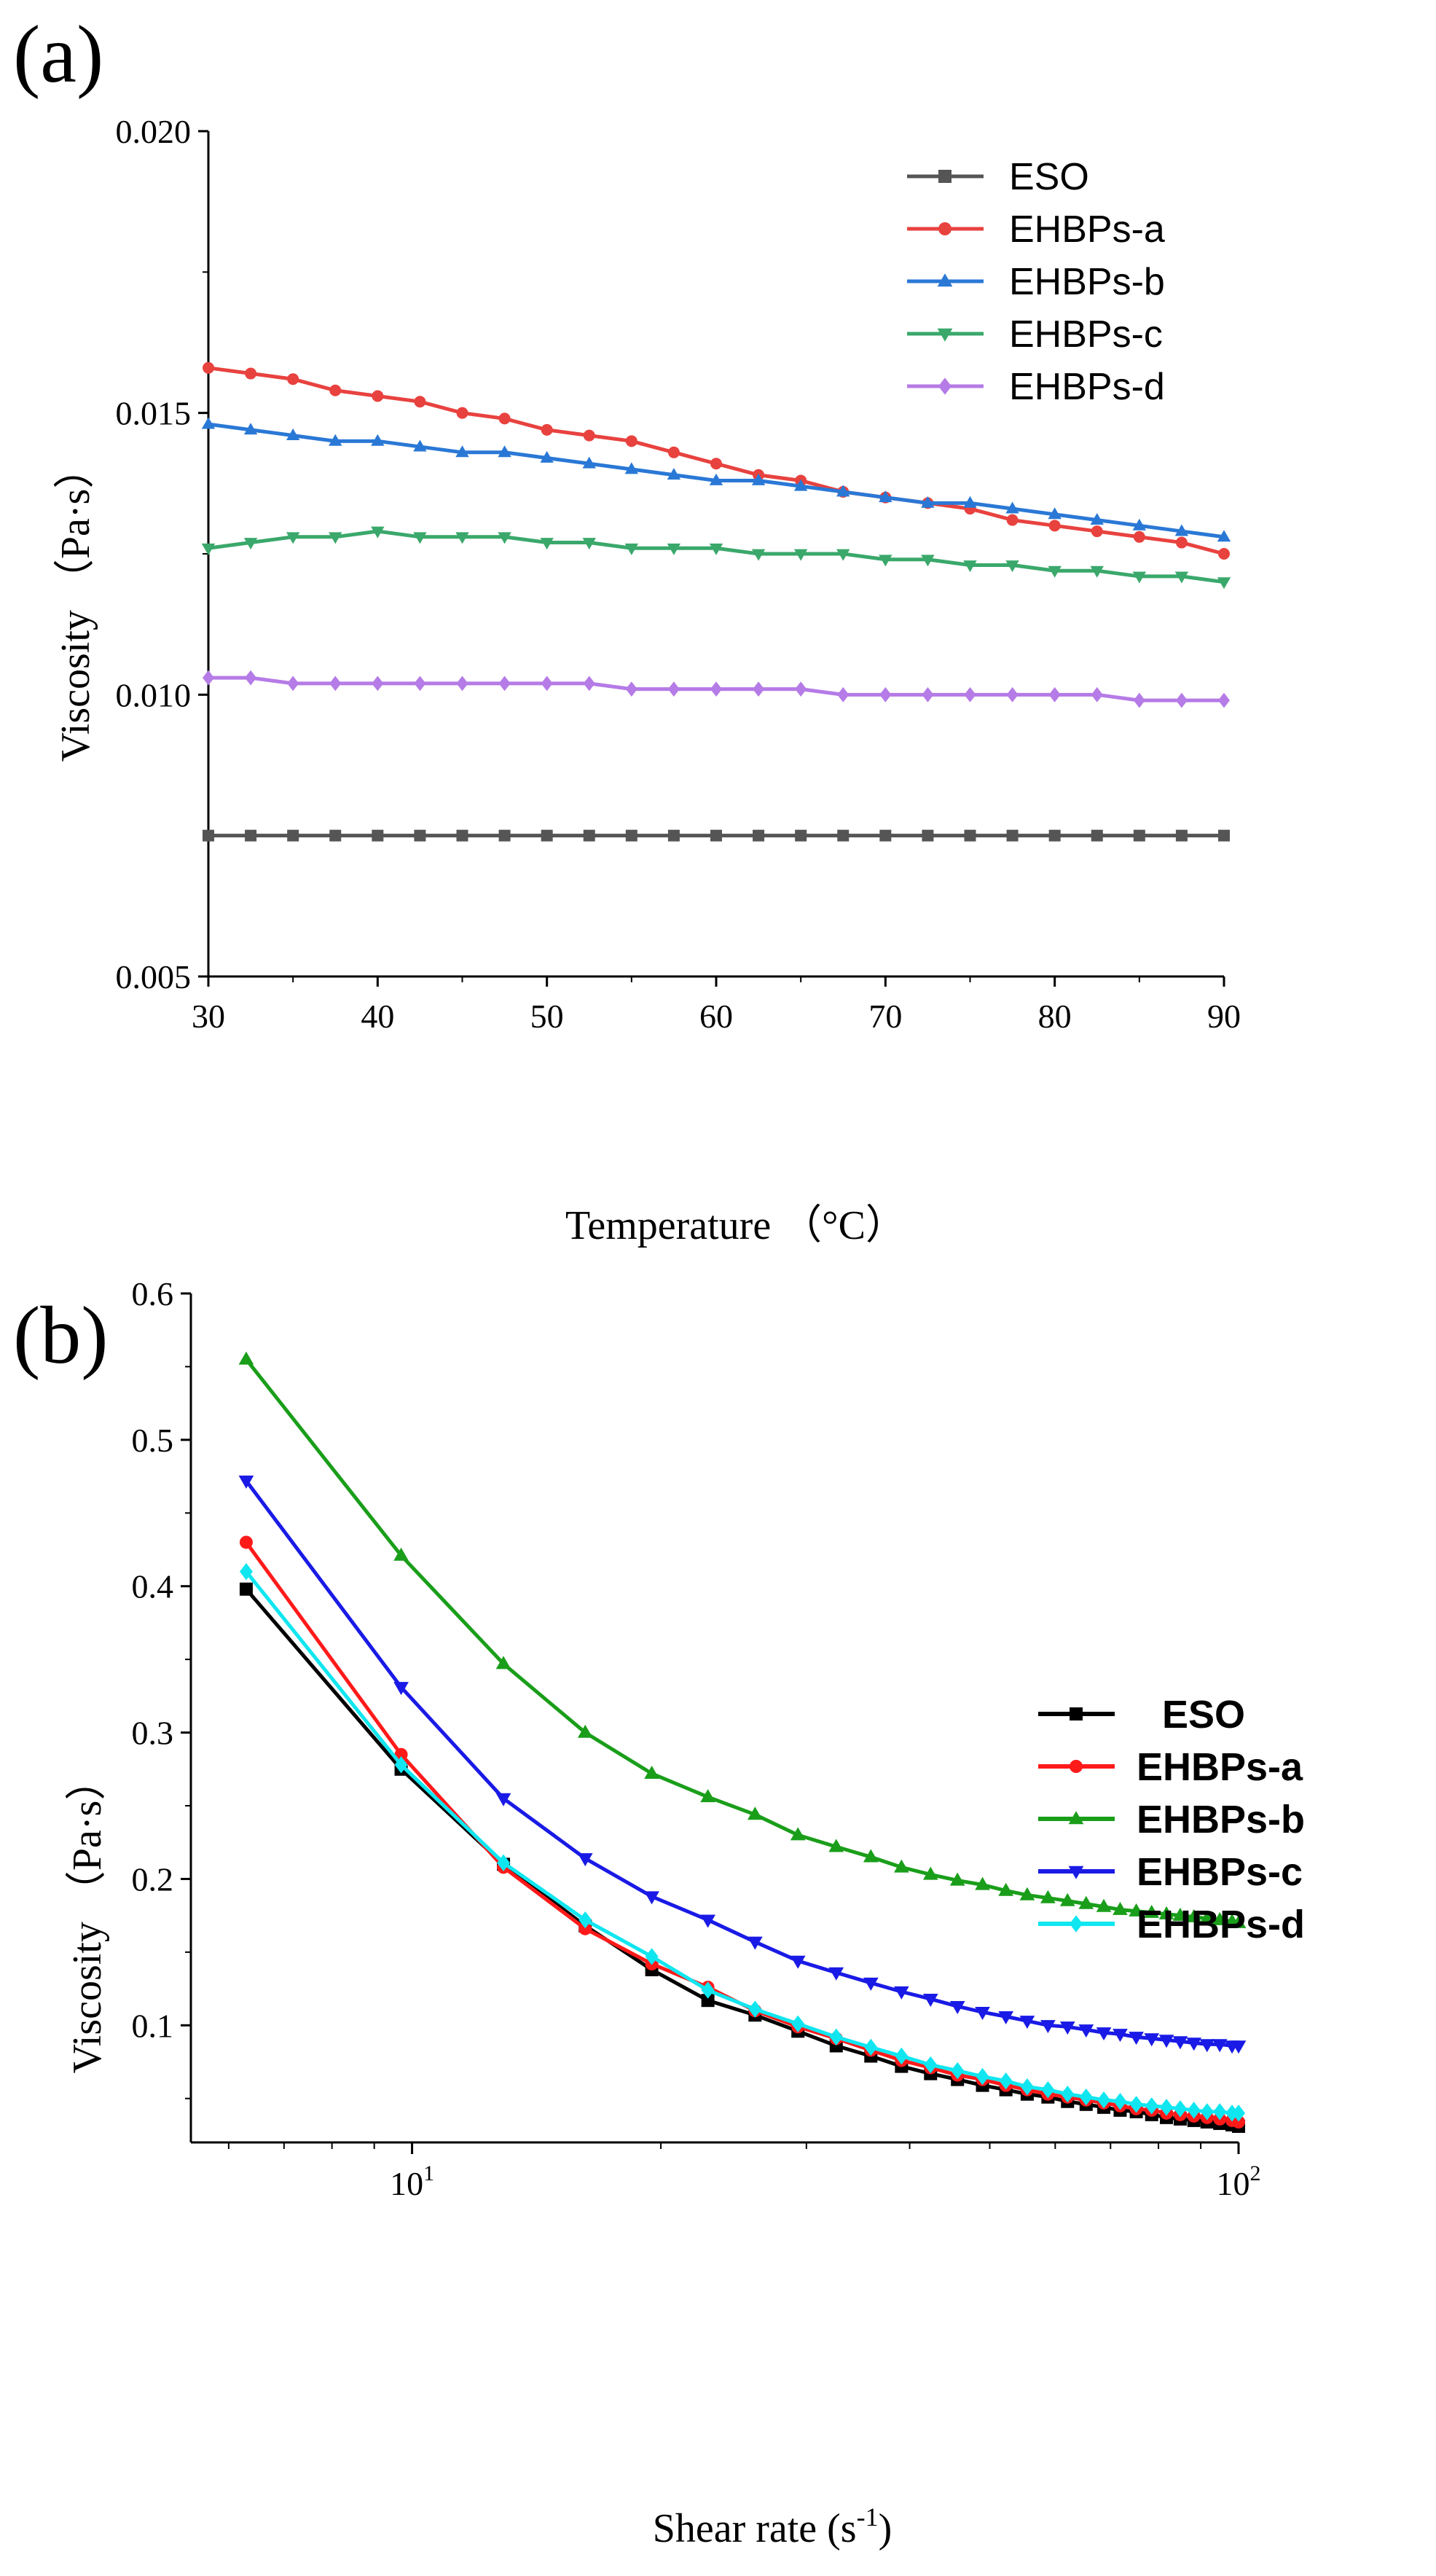 The height and width of the screenshot is (2576, 1436). I want to click on legend-marker-EHBPs-c, so click(1076, 1872).